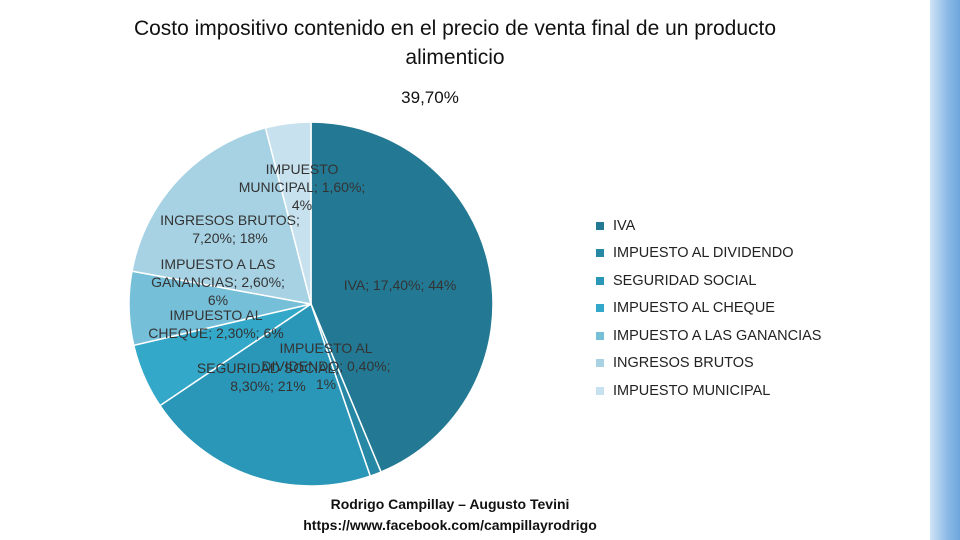  Describe the element at coordinates (218, 282) in the screenshot. I see `data-label-impuesto-a-las-ganancias: IMPUESTO A LAS GANANCIAS; 2,60%; 6%` at that location.